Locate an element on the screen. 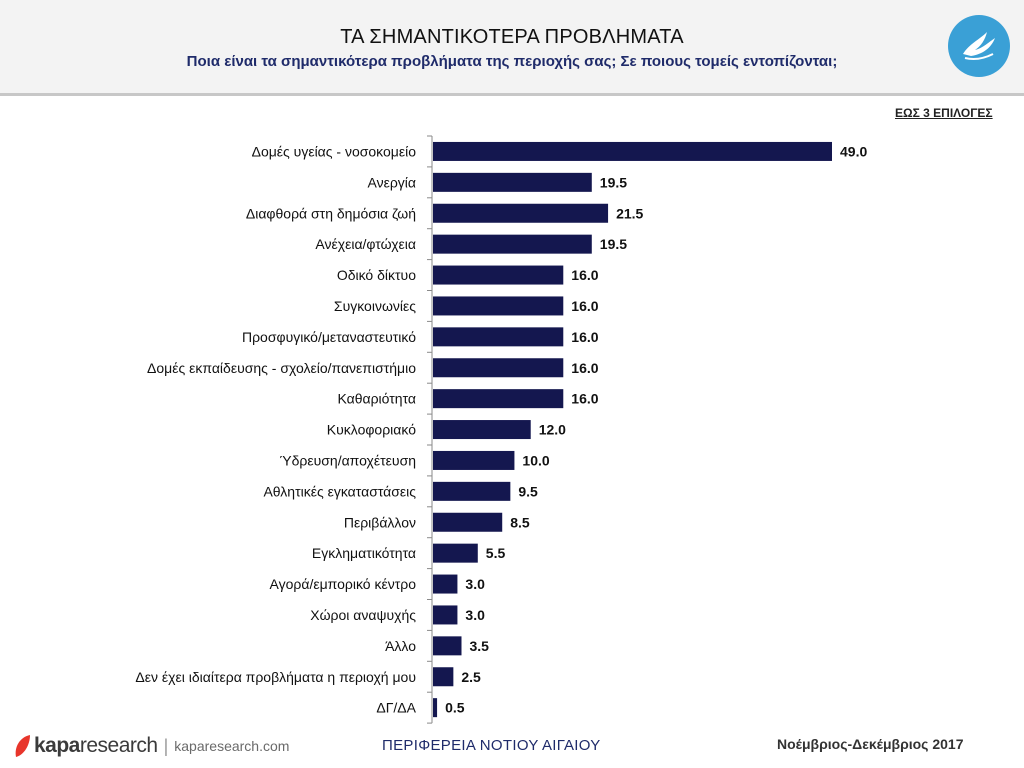 This screenshot has height=768, width=1024. category-label: Ανέχεια/φτώχεια is located at coordinates (365, 244).